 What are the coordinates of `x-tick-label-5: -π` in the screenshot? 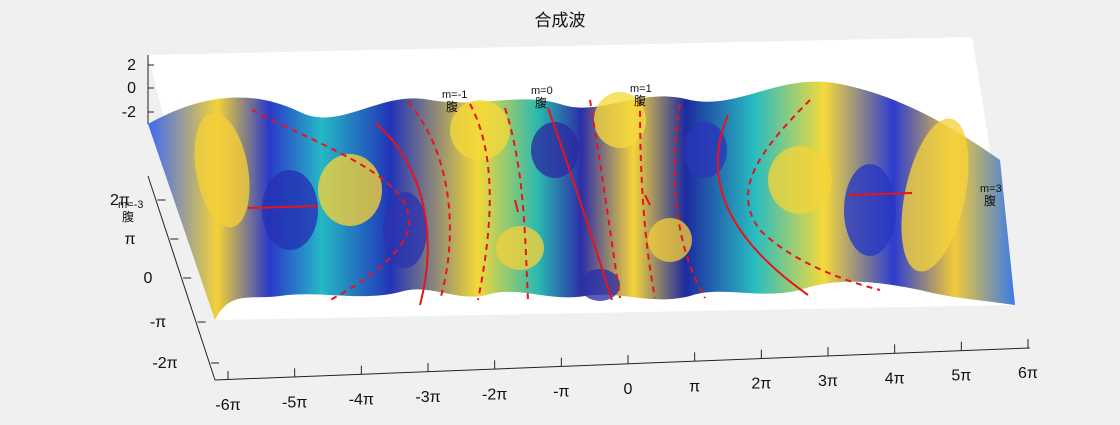 It's located at (561, 392).